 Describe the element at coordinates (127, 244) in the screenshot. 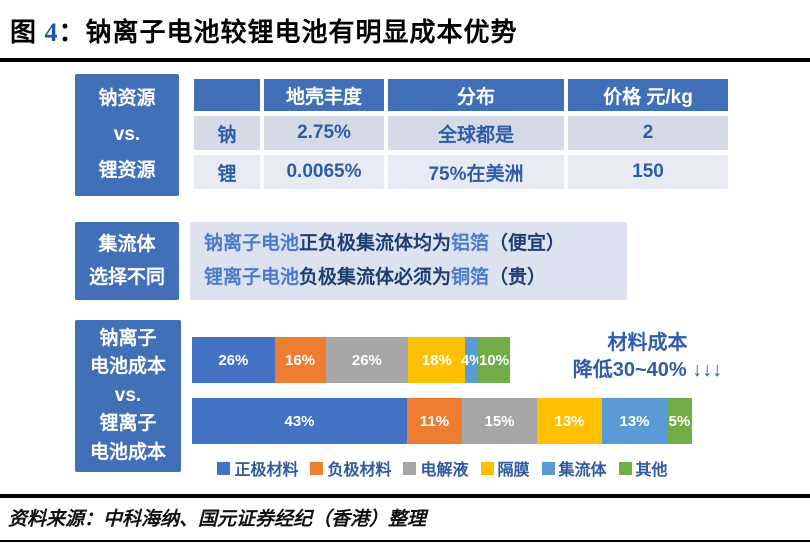

I see `label-line: 集流体` at that location.